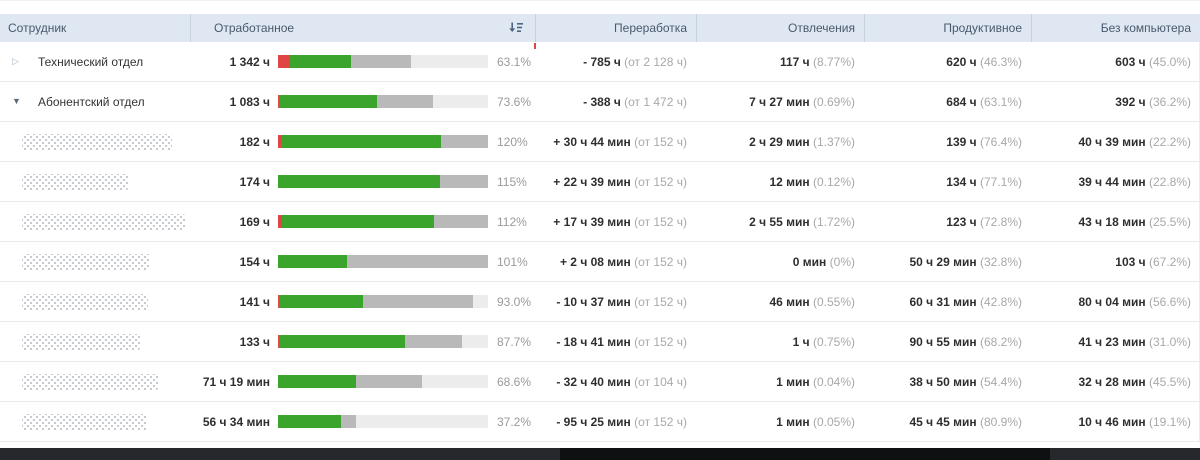 This screenshot has height=460, width=1200. Describe the element at coordinates (249, 61) in the screenshot. I see `worked-hours: 1 342 ч` at that location.